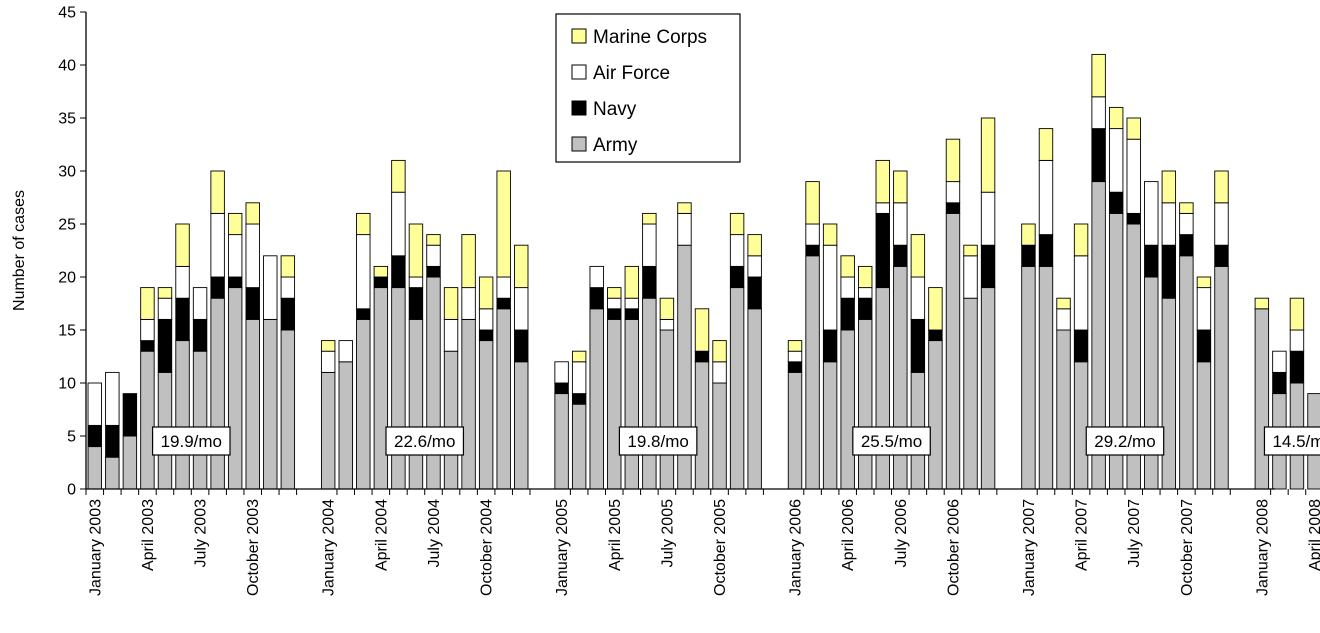  I want to click on bar-february-2007, so click(1046, 309).